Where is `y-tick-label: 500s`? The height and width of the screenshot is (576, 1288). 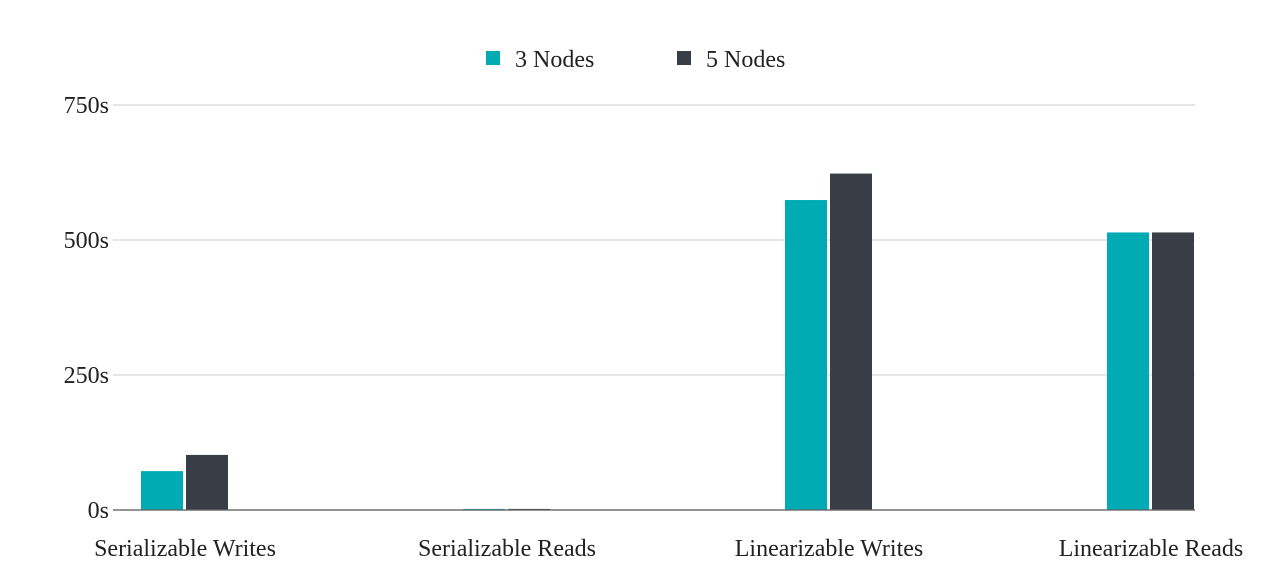
y-tick-label: 500s is located at coordinates (86, 241).